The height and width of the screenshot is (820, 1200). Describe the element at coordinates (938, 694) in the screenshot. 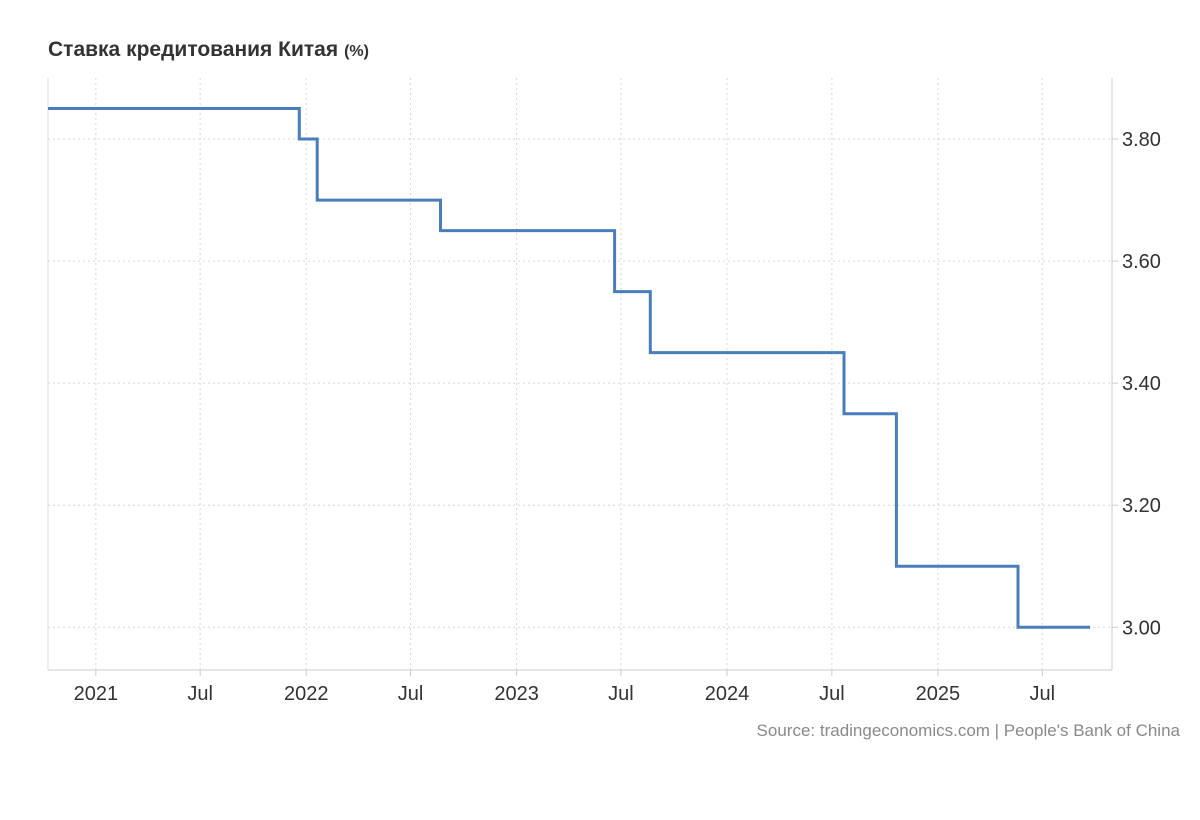

I see `x-tick-label: 2025` at that location.